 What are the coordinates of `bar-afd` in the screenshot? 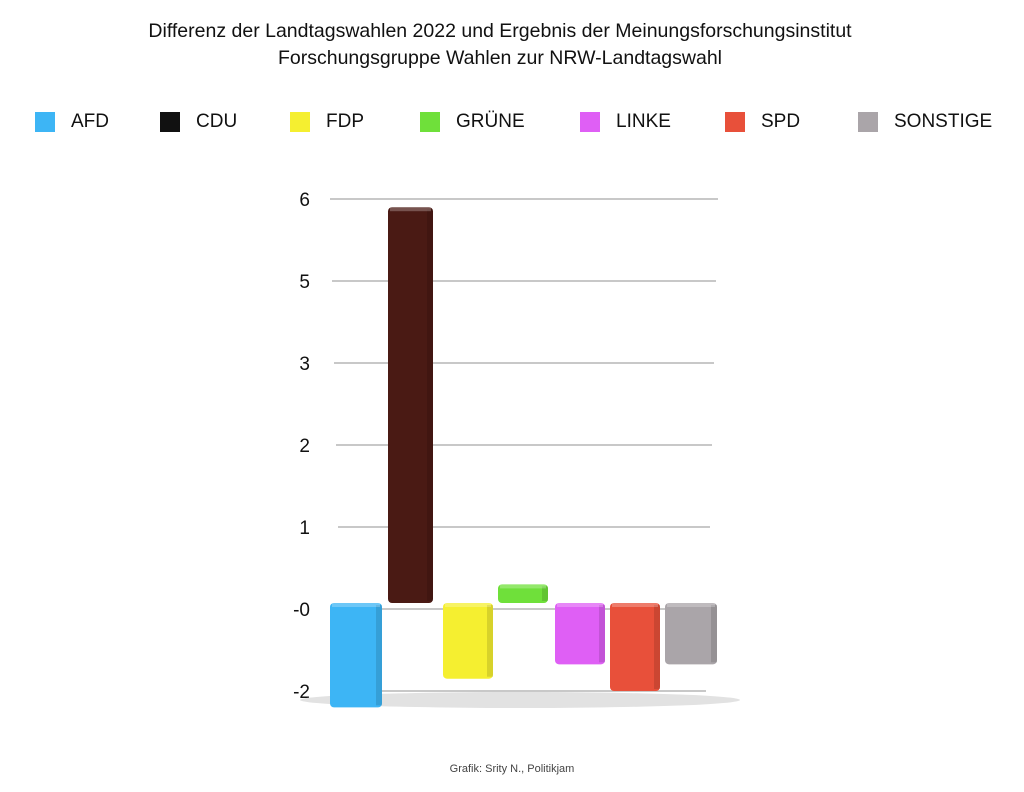 It's located at (356, 655).